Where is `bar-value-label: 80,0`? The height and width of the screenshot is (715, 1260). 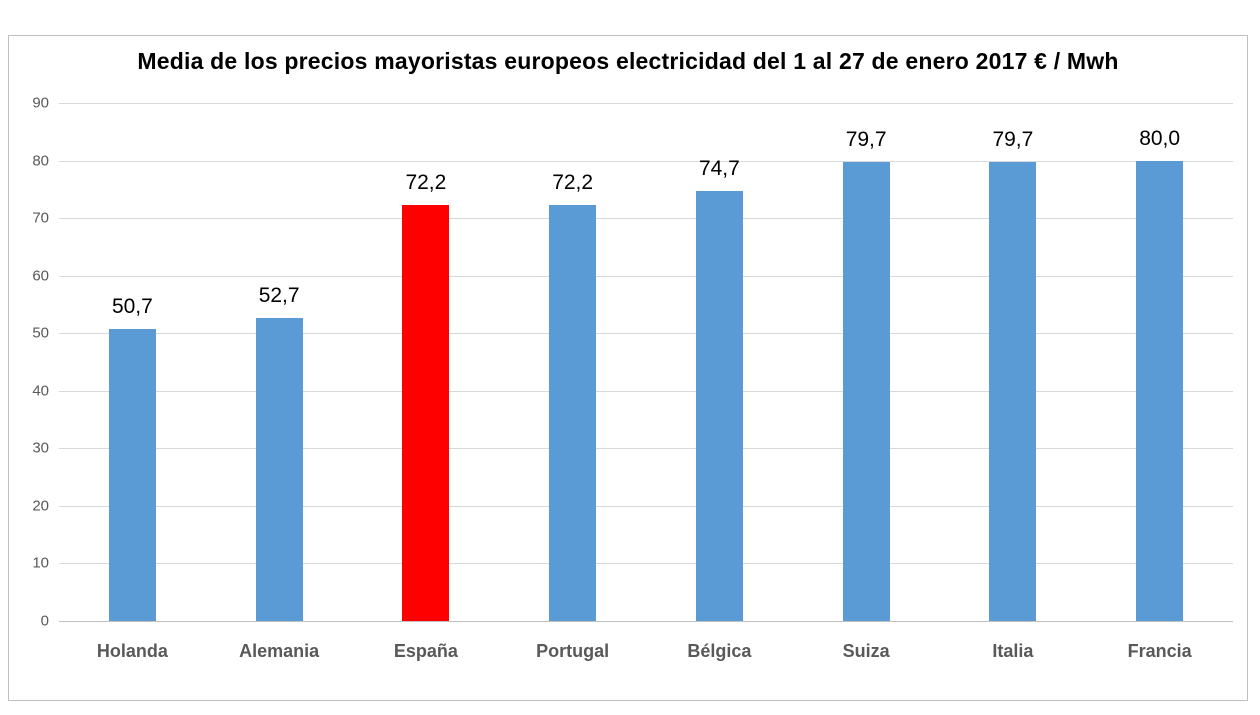 bar-value-label: 80,0 is located at coordinates (1160, 138).